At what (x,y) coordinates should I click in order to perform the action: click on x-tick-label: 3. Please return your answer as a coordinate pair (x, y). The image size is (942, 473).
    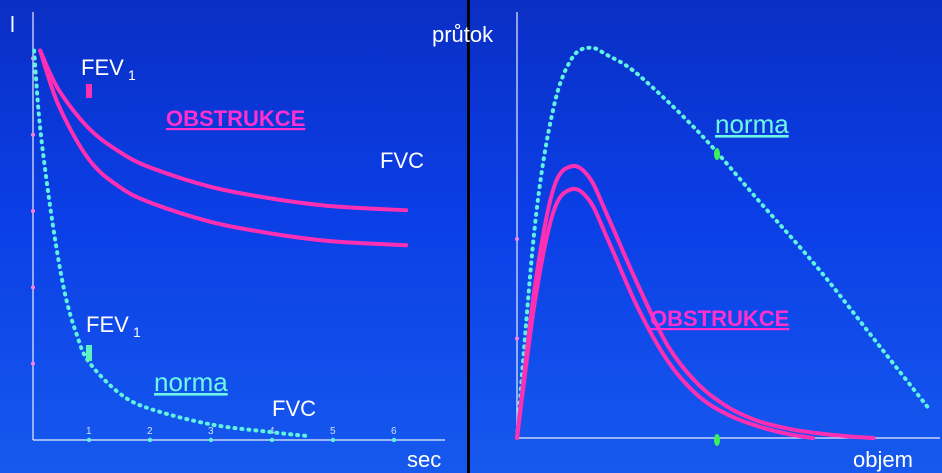
    Looking at the image, I should click on (211, 431).